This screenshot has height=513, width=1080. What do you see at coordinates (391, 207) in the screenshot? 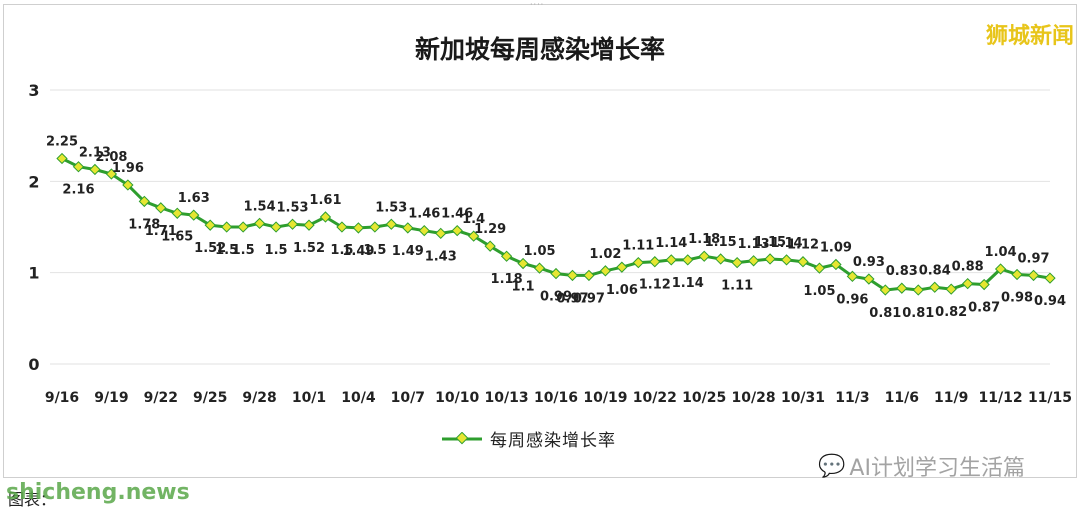
I see `data-label: 1.53` at bounding box center [391, 207].